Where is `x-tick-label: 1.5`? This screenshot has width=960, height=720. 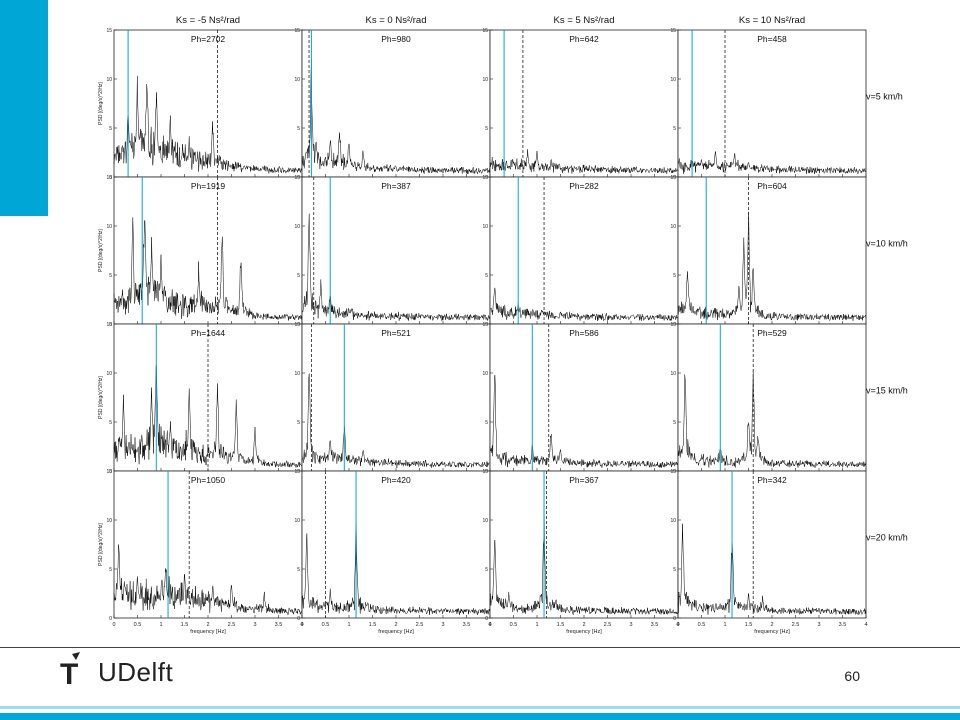
x-tick-label: 1.5 is located at coordinates (373, 625).